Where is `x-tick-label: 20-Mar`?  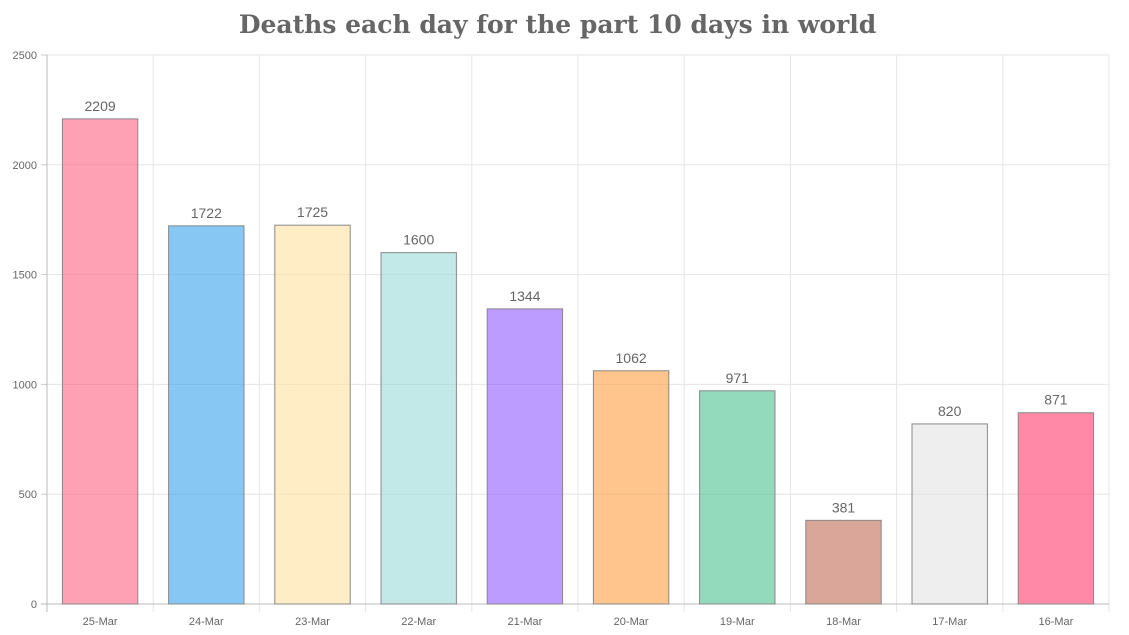 x-tick-label: 20-Mar is located at coordinates (631, 622).